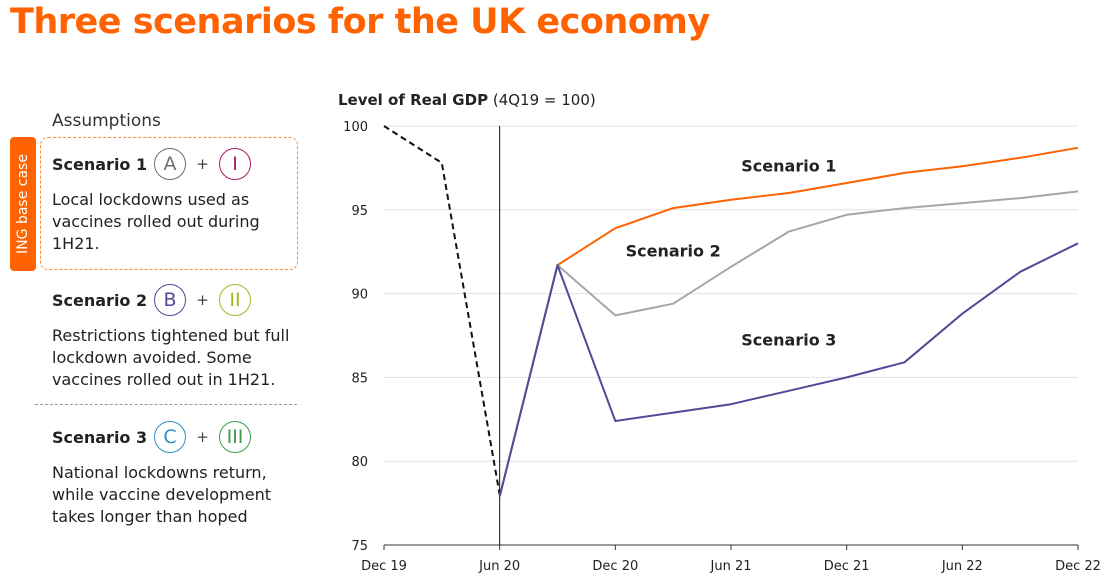 The width and height of the screenshot is (1117, 585). Describe the element at coordinates (151, 199) in the screenshot. I see `scenario-1-desc-line: Local lockdowns used as` at that location.